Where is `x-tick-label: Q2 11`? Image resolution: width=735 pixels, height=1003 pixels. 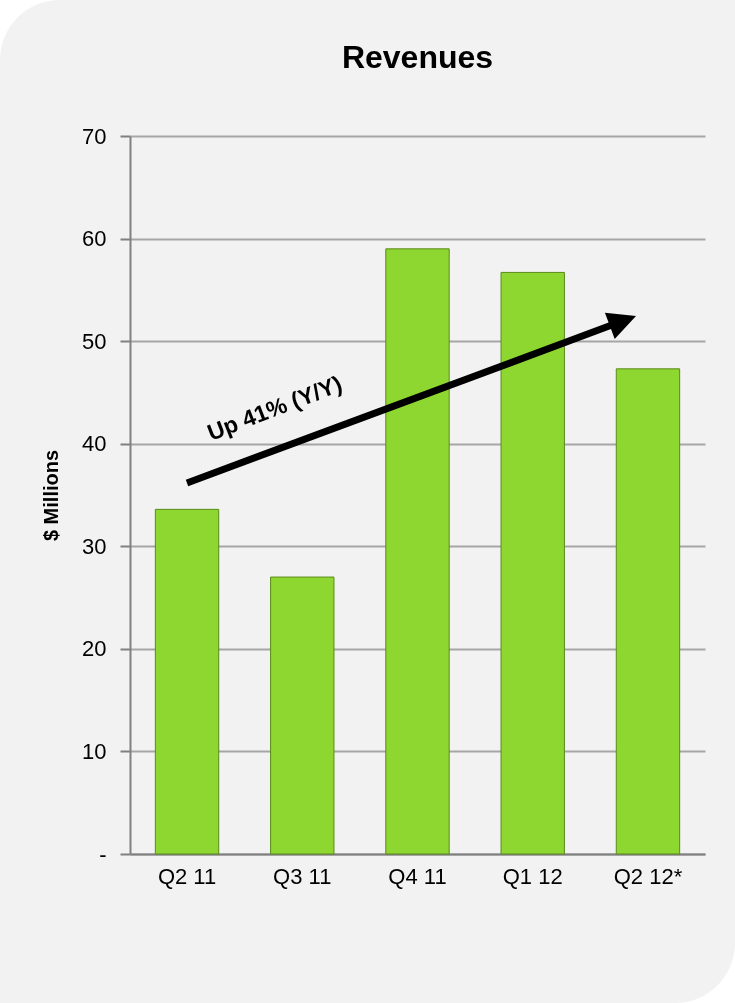 x-tick-label: Q2 11 is located at coordinates (187, 876).